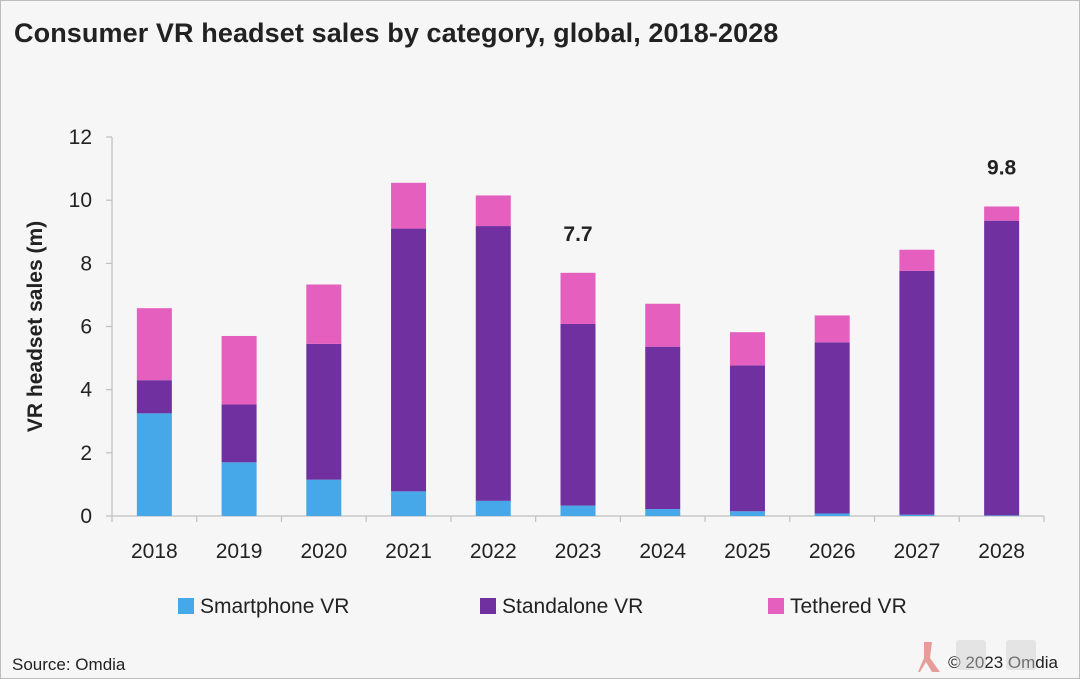  What do you see at coordinates (1003, 662) in the screenshot?
I see `copyright-note: © 2023 Omdia` at bounding box center [1003, 662].